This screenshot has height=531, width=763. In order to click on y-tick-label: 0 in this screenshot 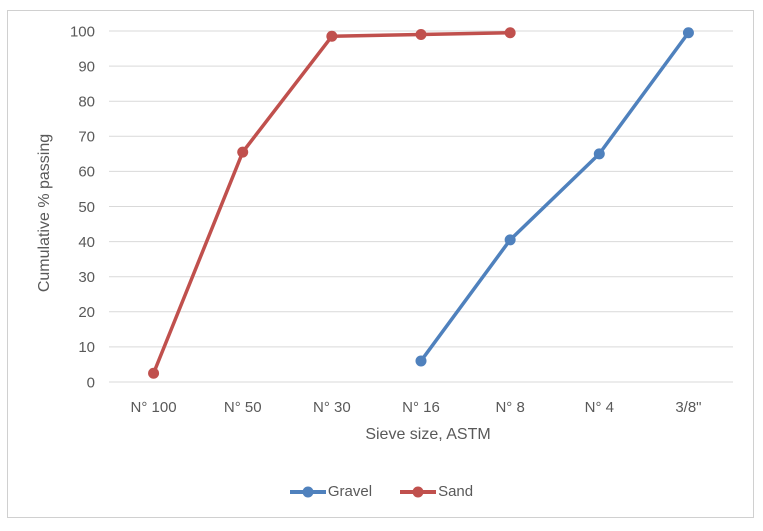, I will do `click(91, 382)`.